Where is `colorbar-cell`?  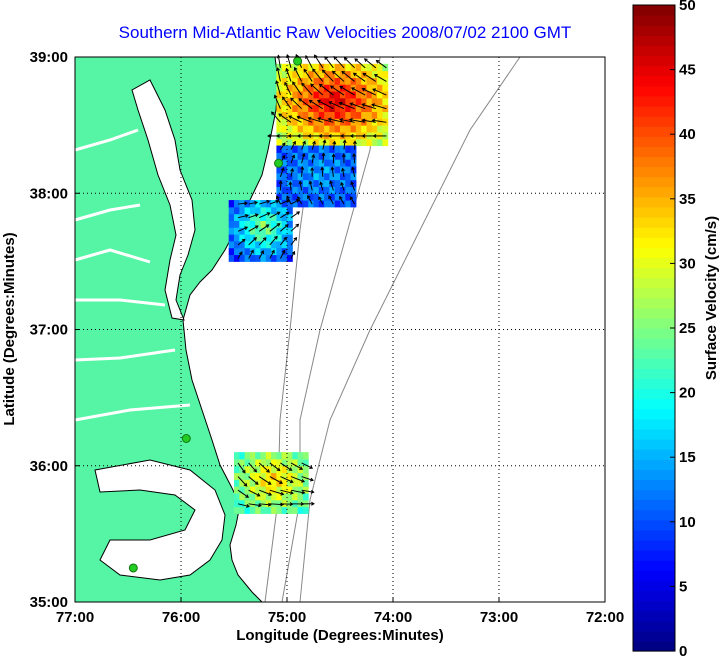
colorbar-cell is located at coordinates (654, 323).